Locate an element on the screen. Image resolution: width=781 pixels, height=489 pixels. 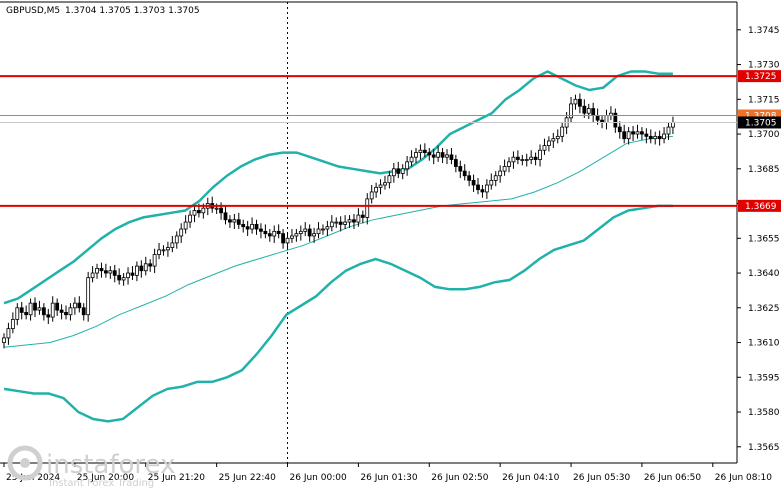
x-tick-label: 26 Jun 01:30 is located at coordinates (388, 478).